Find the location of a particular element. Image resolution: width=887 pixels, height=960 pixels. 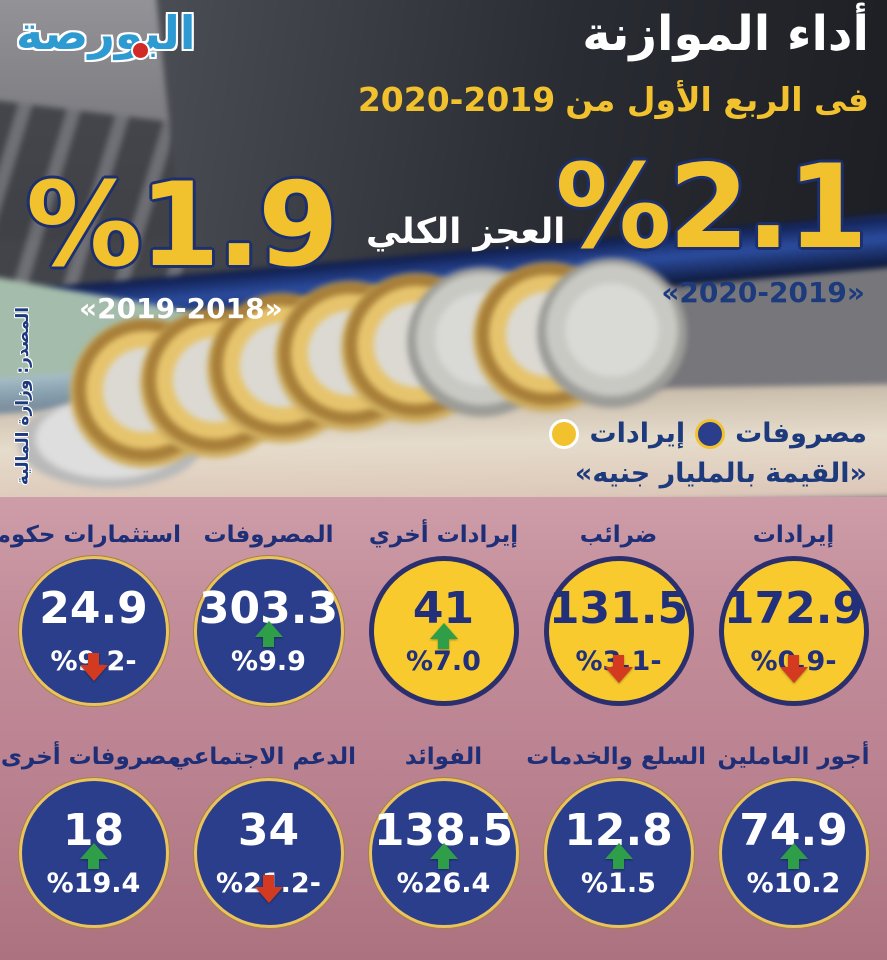

page-subtitle: فى الربع الأول من 2020-2019 is located at coordinates (613, 99).